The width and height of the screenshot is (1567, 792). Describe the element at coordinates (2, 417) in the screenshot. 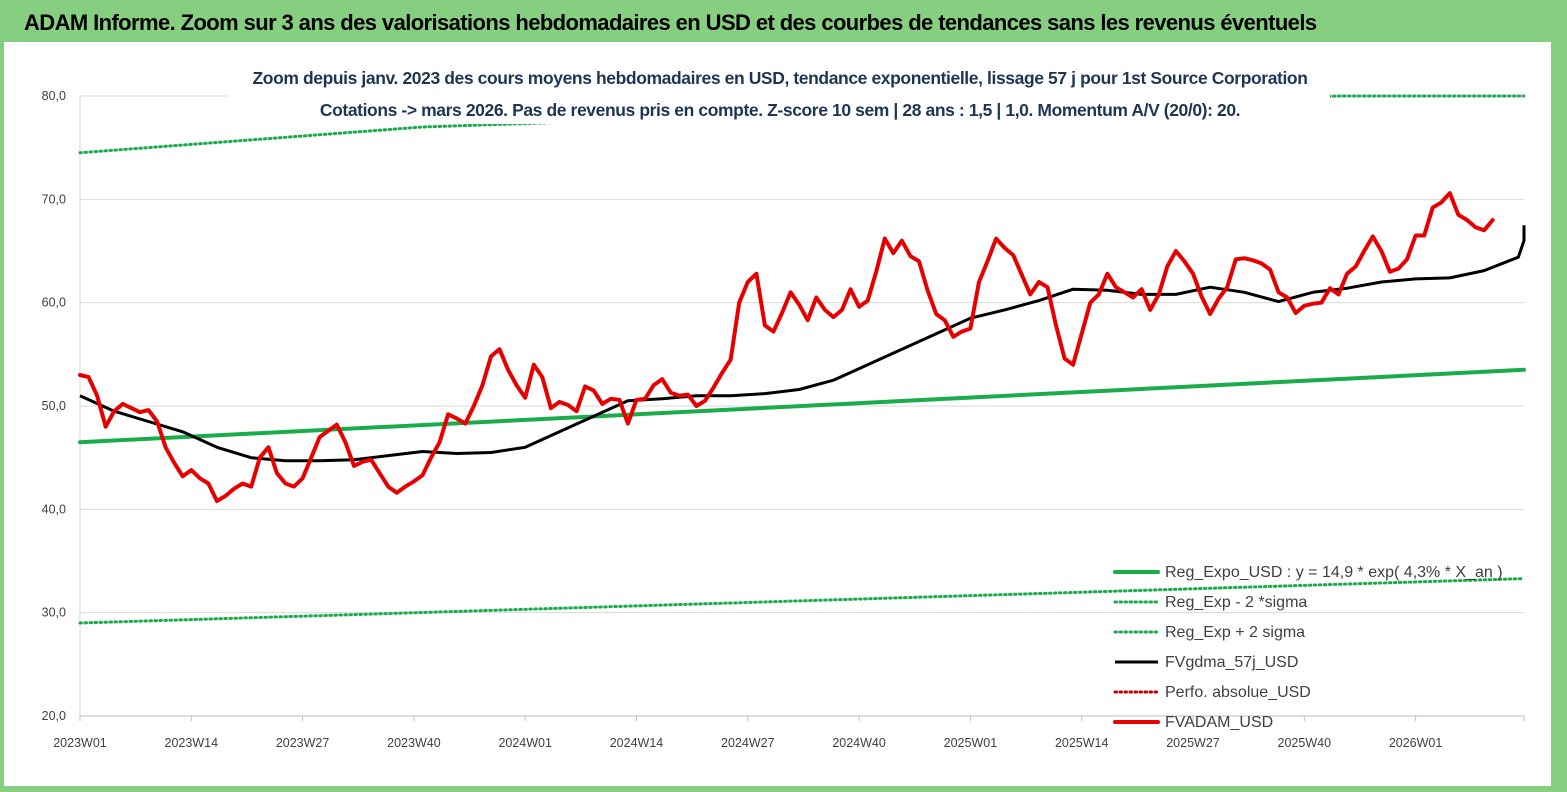

I see `frame-left-border` at that location.